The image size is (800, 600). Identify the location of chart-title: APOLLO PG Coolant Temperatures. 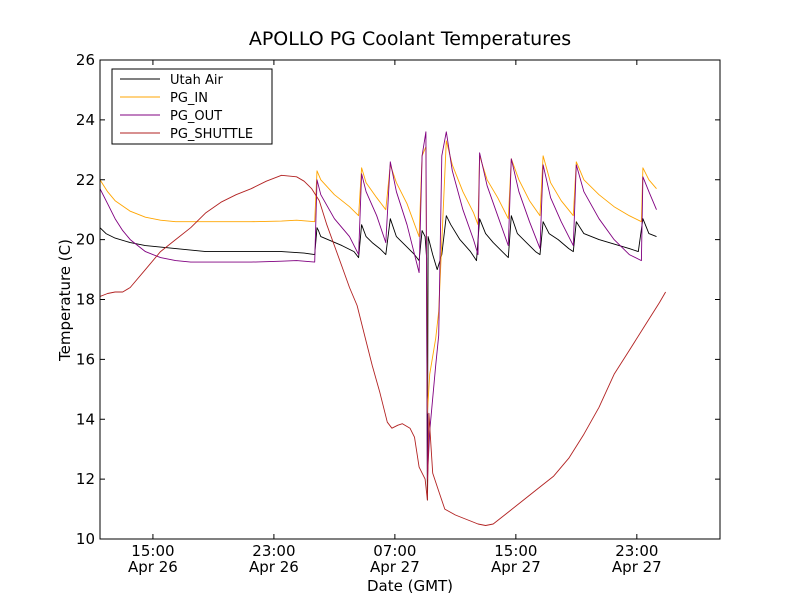
(410, 39).